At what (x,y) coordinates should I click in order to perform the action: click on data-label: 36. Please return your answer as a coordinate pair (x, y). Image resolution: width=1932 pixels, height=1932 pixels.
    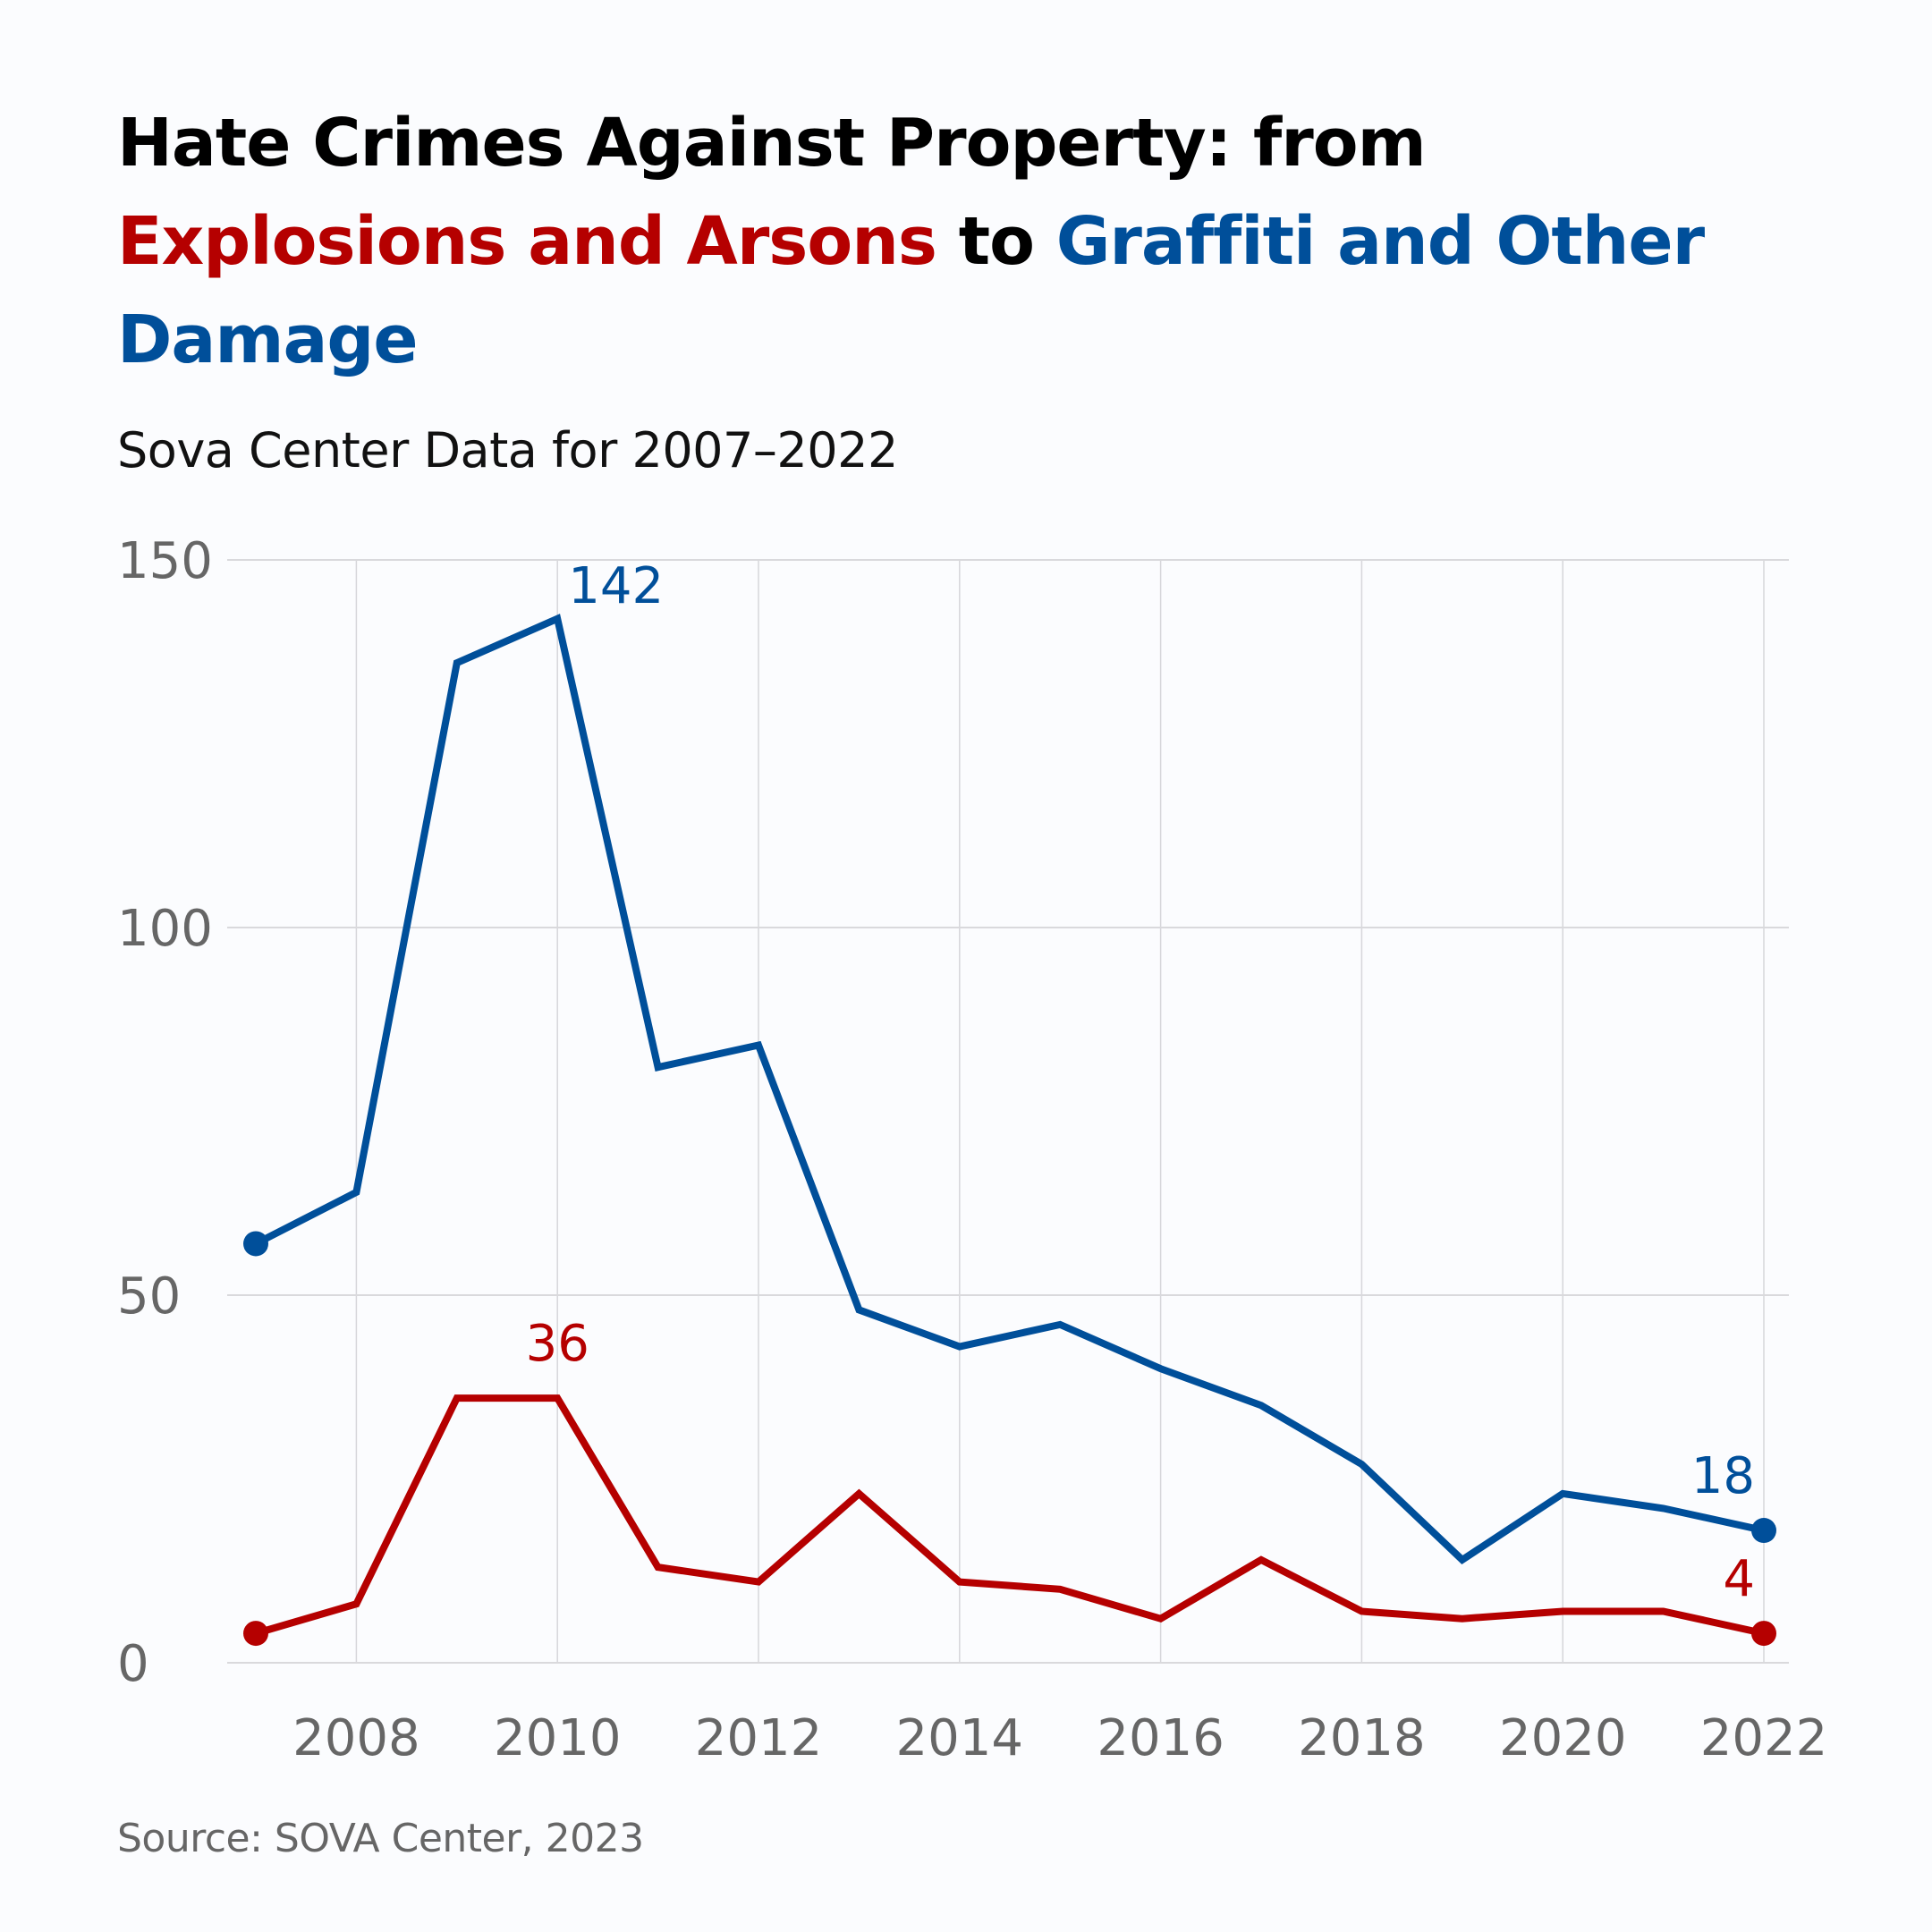
    Looking at the image, I should click on (557, 1344).